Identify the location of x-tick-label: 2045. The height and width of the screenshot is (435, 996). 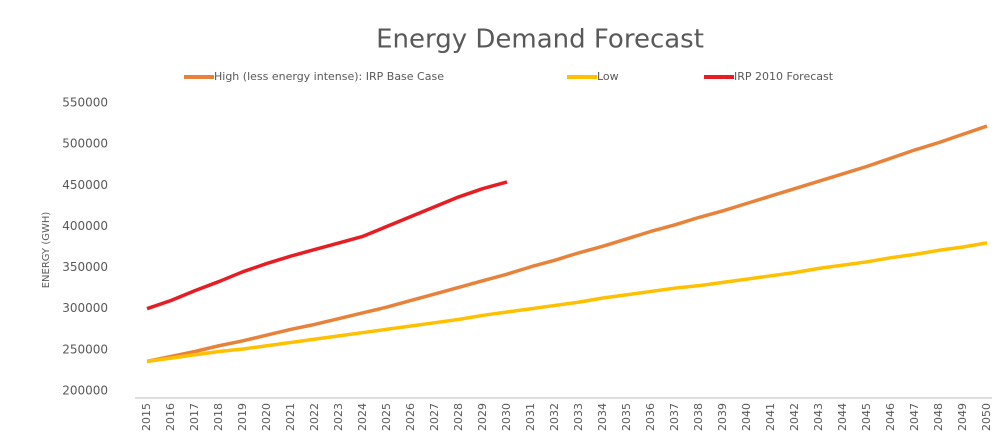
(866, 417).